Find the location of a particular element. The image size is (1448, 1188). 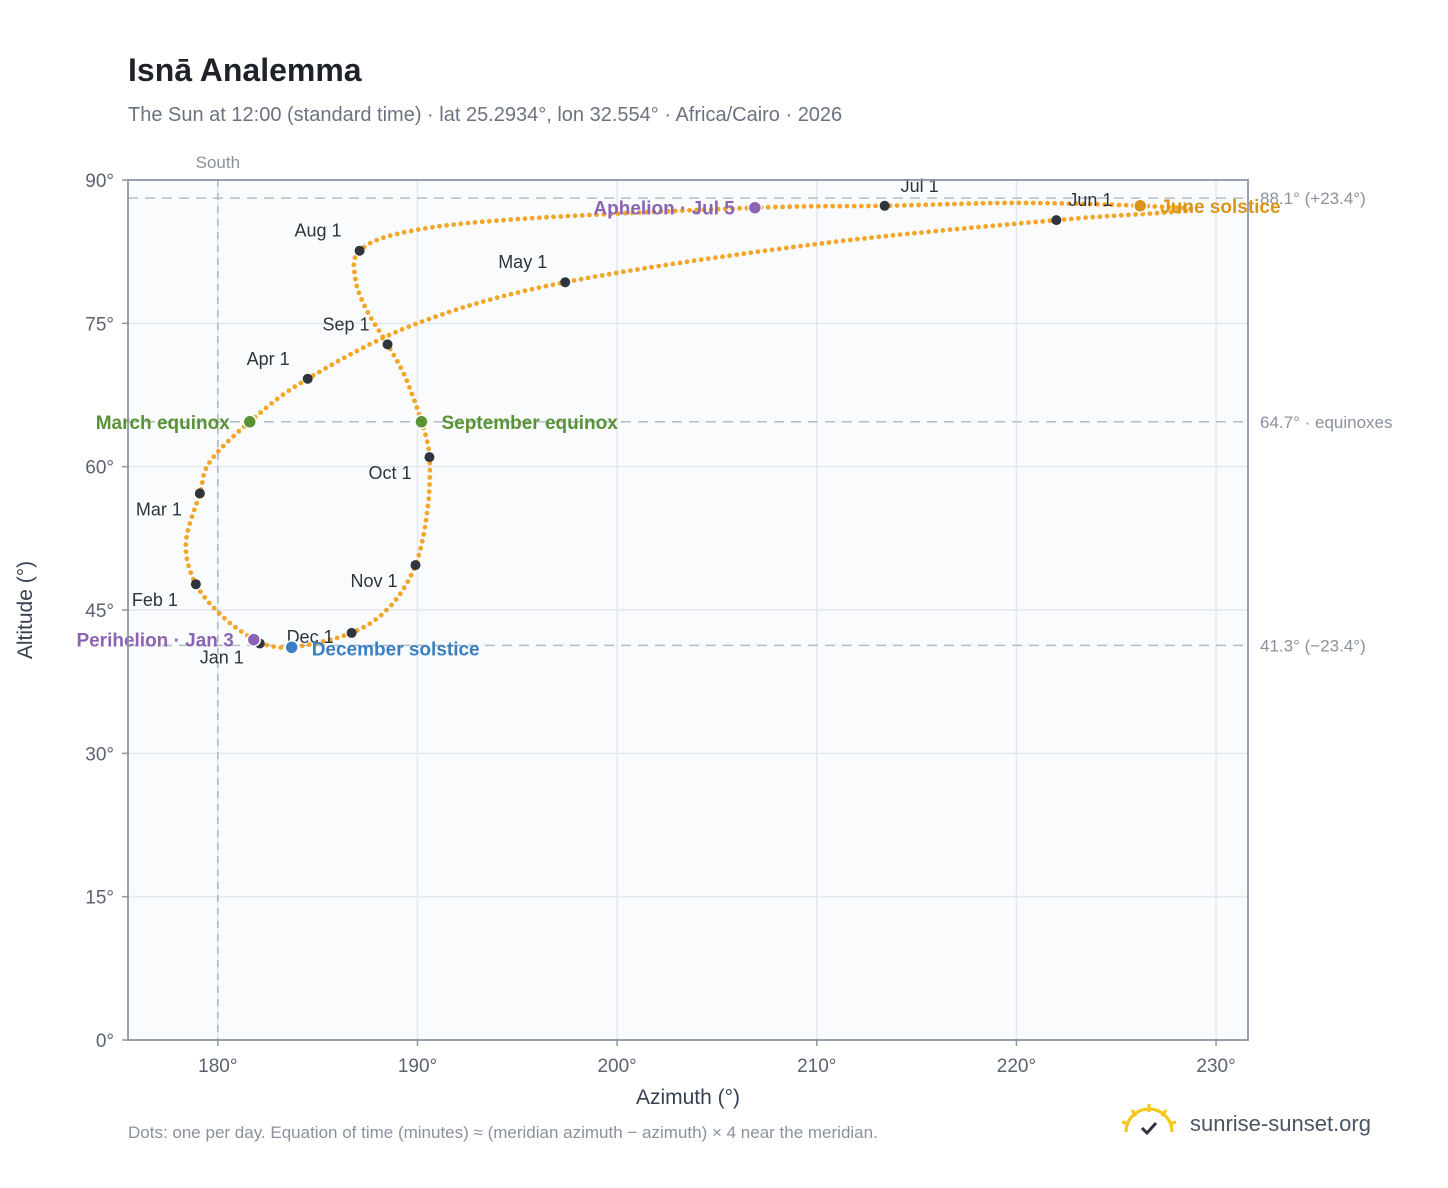

y-axis-title: Altitude (°) is located at coordinates (25, 610).